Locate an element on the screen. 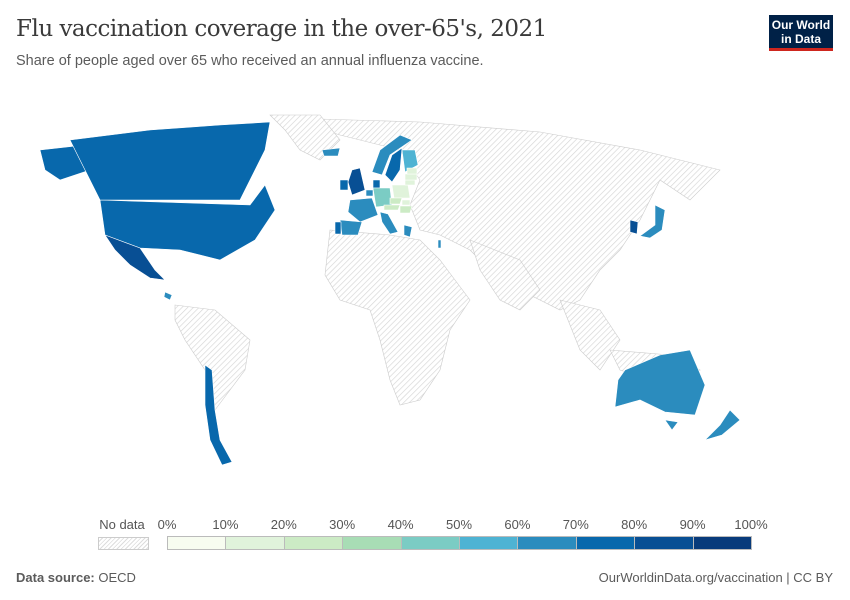 Image resolution: width=850 pixels, height=600 pixels. country-netherlands is located at coordinates (369, 193).